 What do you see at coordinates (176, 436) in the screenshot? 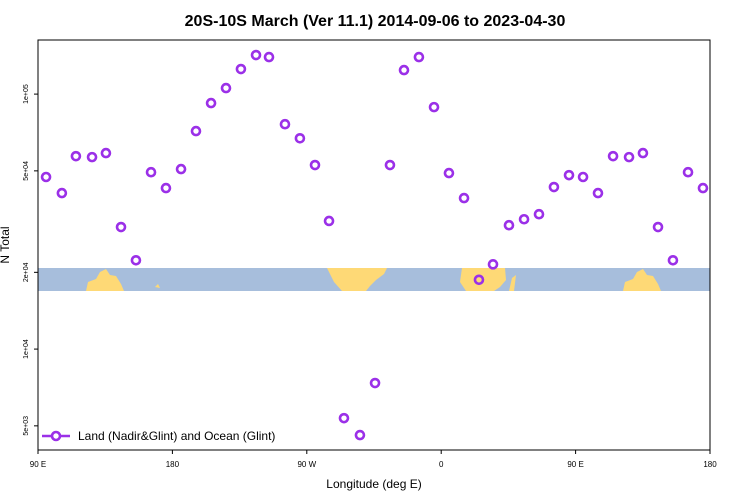
I see `legend-label: Land (Nadir&Glint) and Ocean (Glint)` at bounding box center [176, 436].